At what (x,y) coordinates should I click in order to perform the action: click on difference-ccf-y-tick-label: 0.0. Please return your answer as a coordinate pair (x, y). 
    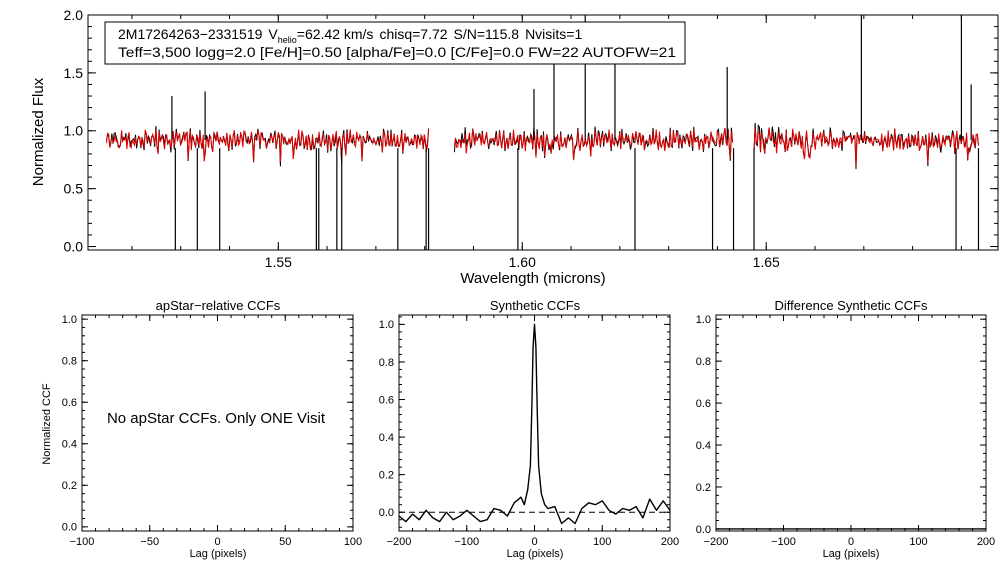
    Looking at the image, I should click on (703, 530).